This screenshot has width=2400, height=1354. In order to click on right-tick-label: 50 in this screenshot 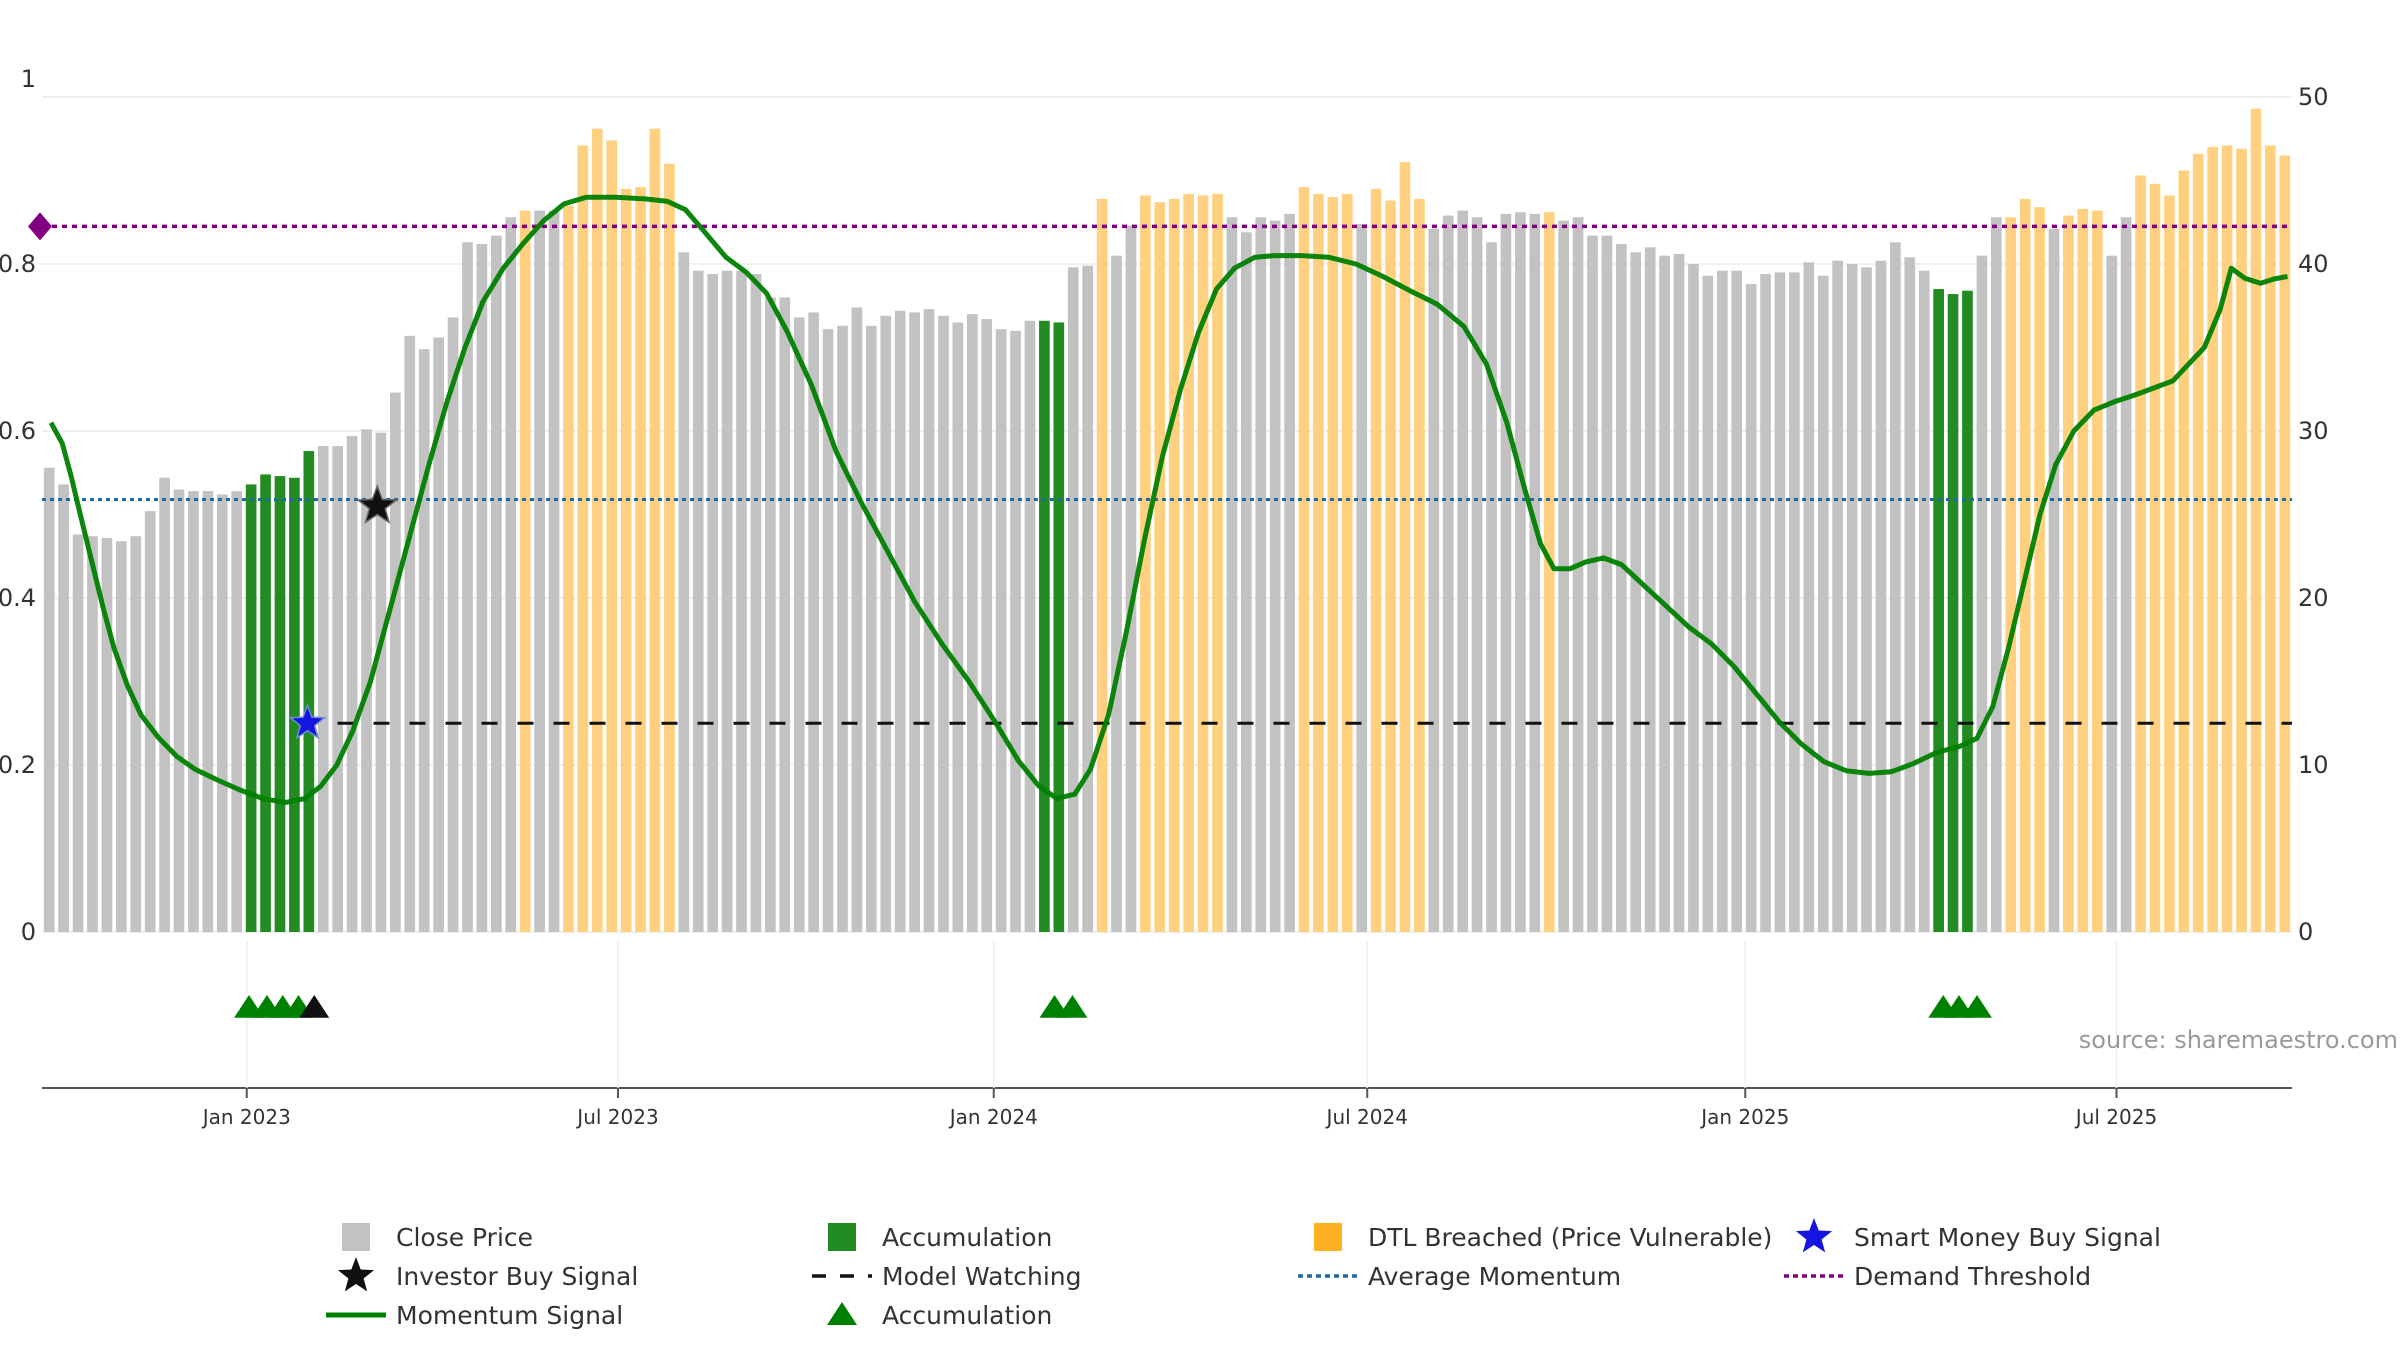, I will do `click(2313, 97)`.